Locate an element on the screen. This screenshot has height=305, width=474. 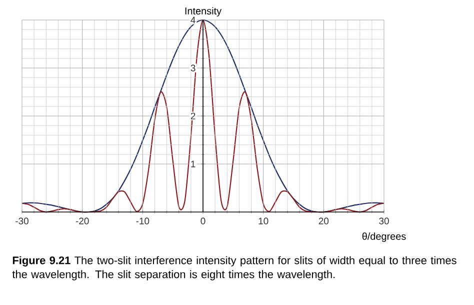
y-tick-label: 1 is located at coordinates (193, 164).